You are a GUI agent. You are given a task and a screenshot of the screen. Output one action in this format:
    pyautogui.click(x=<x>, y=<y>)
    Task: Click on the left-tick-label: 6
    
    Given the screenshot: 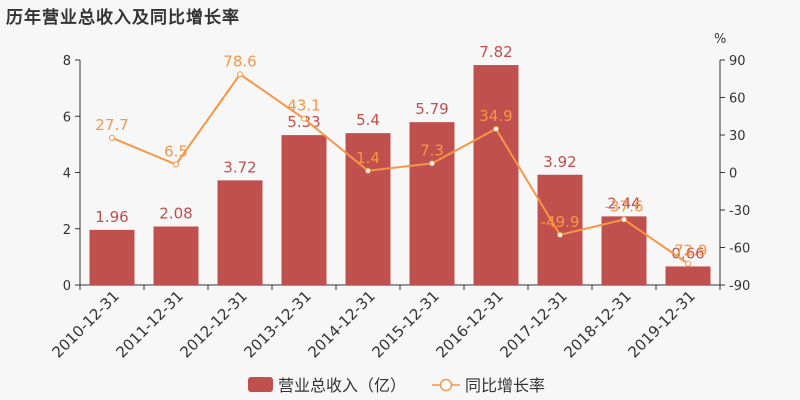 What is the action you would take?
    pyautogui.click(x=67, y=117)
    